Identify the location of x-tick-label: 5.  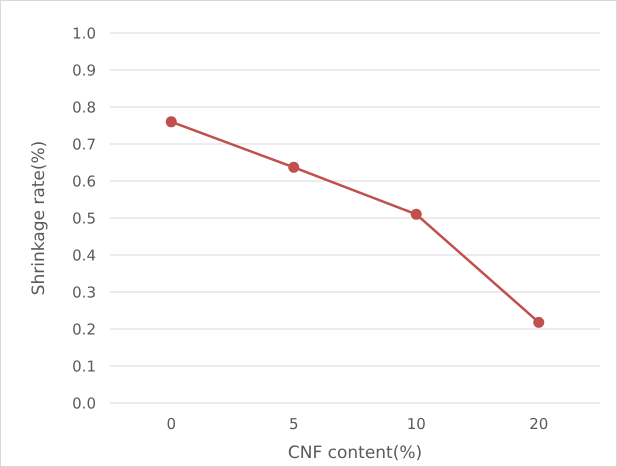
(293, 424).